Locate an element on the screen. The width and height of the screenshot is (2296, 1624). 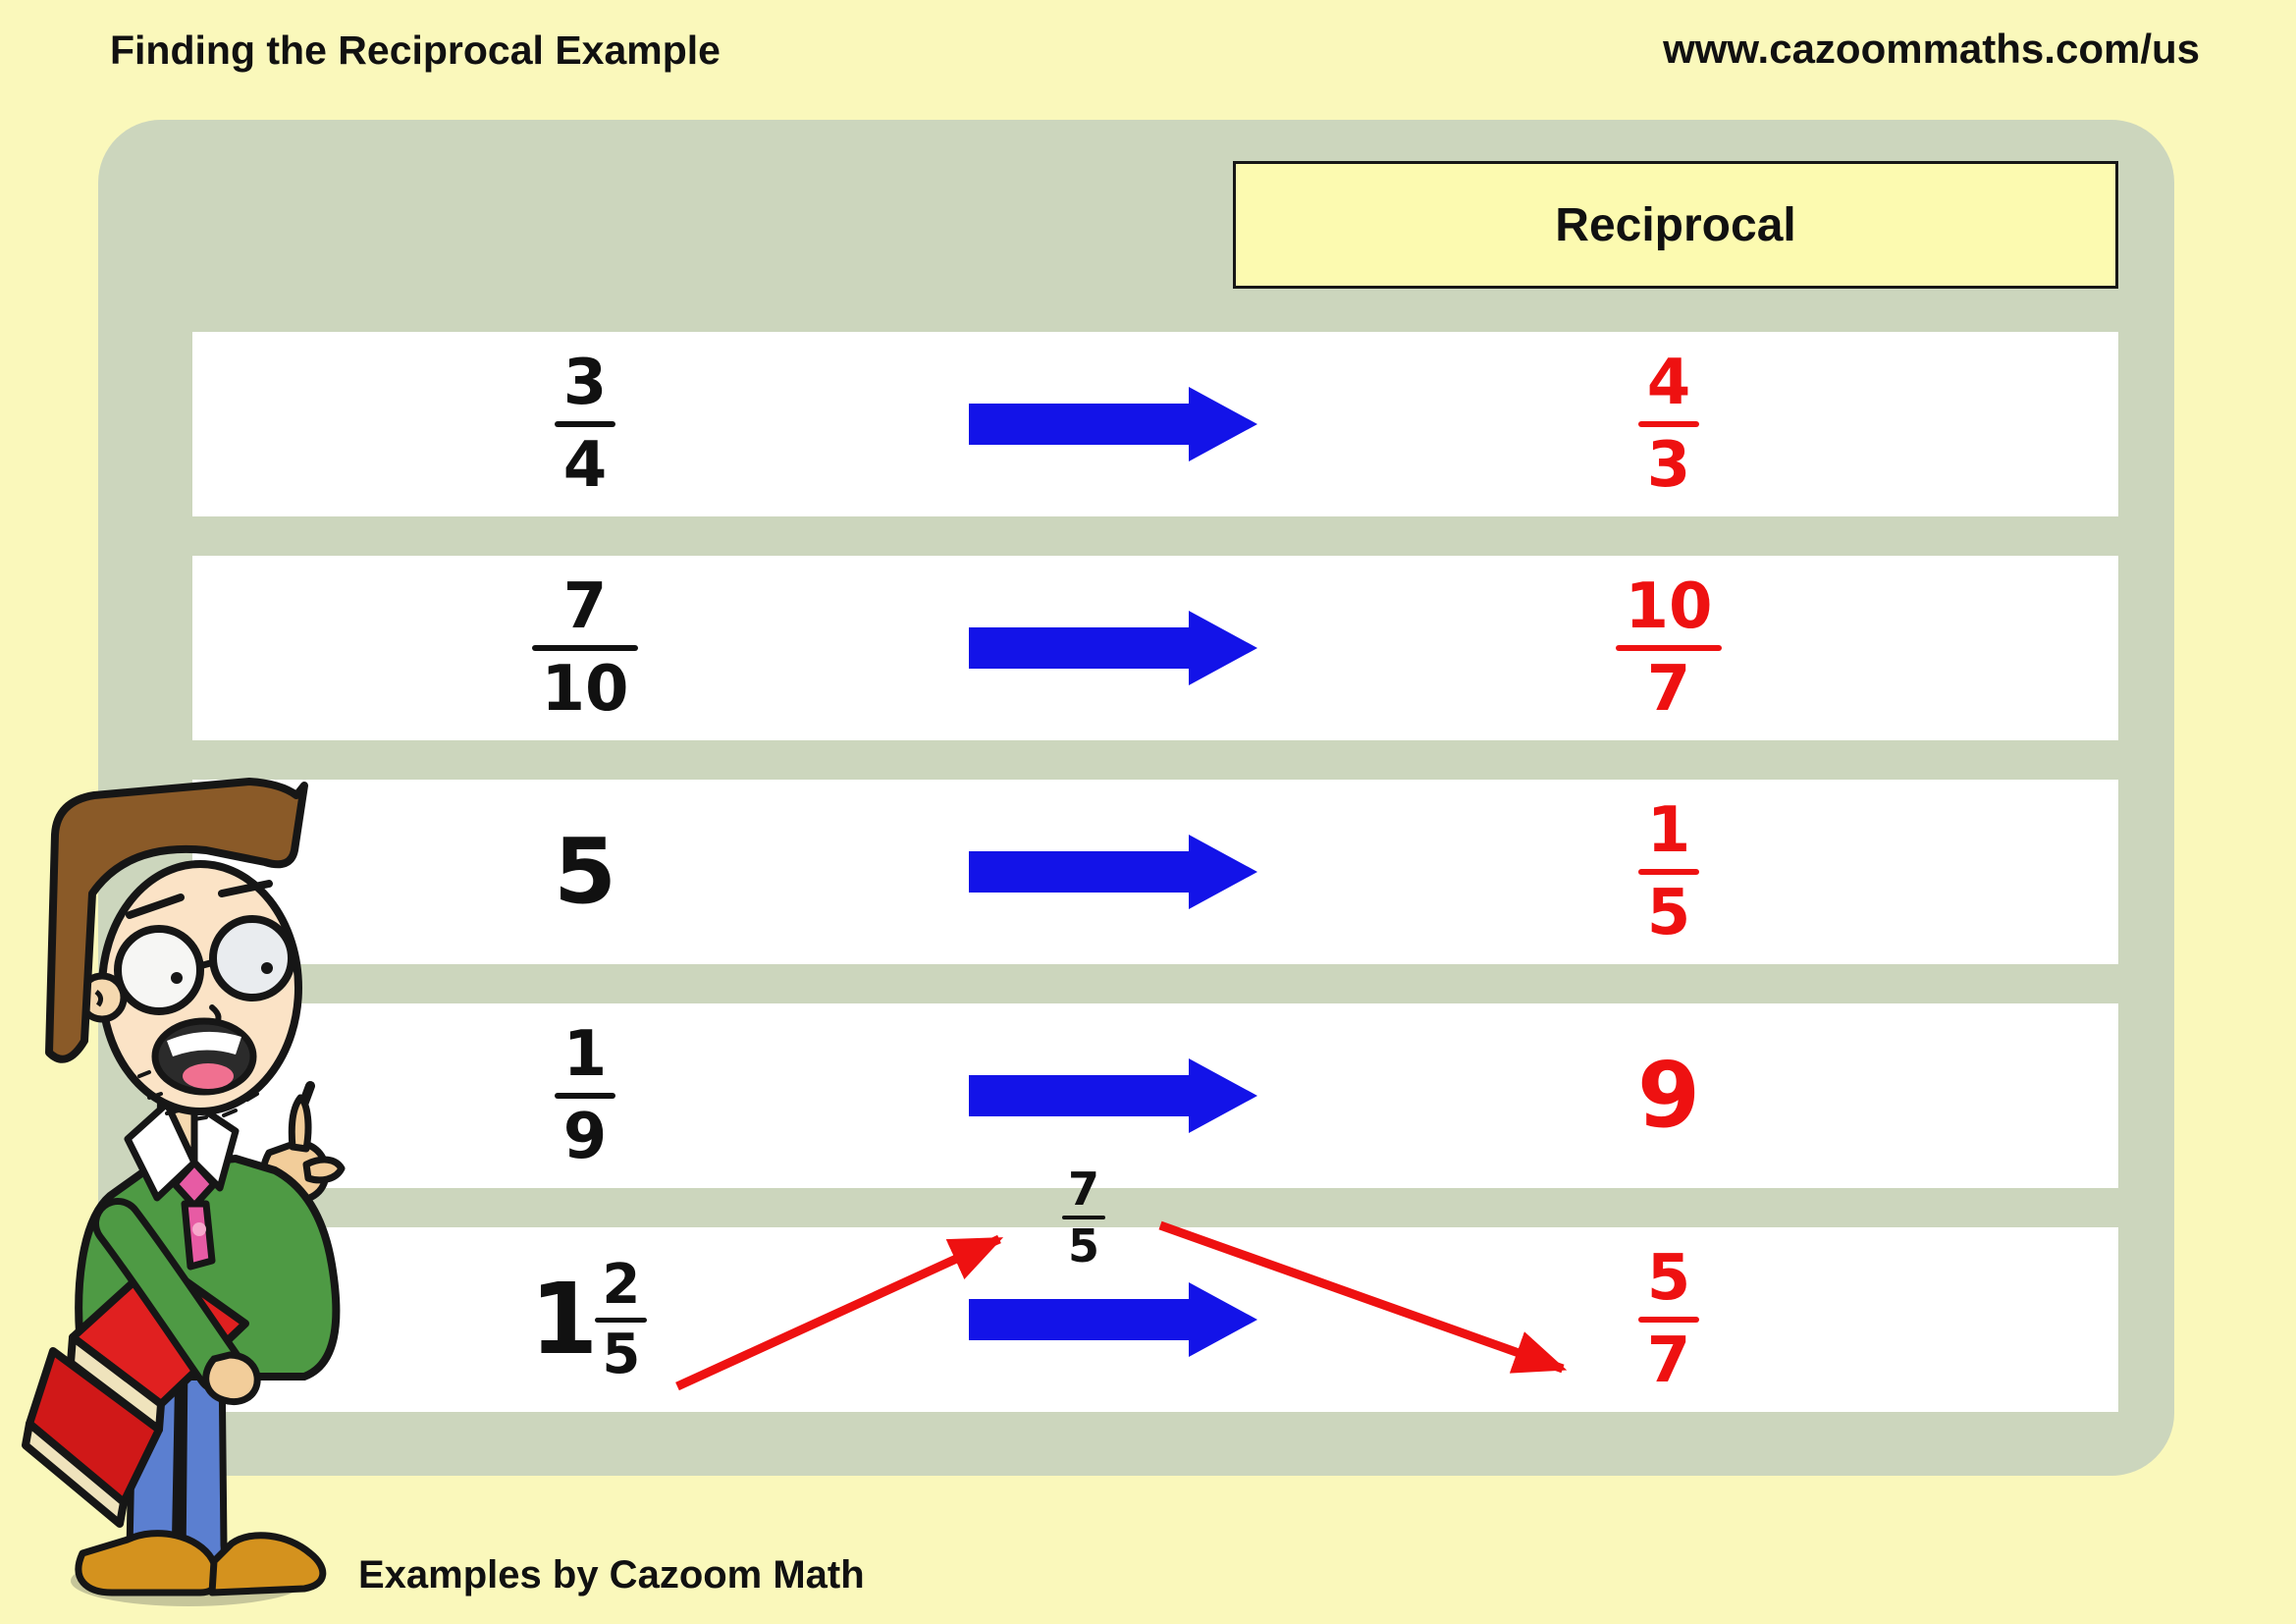
reciprocal-column-label: Reciprocal is located at coordinates (1675, 224).